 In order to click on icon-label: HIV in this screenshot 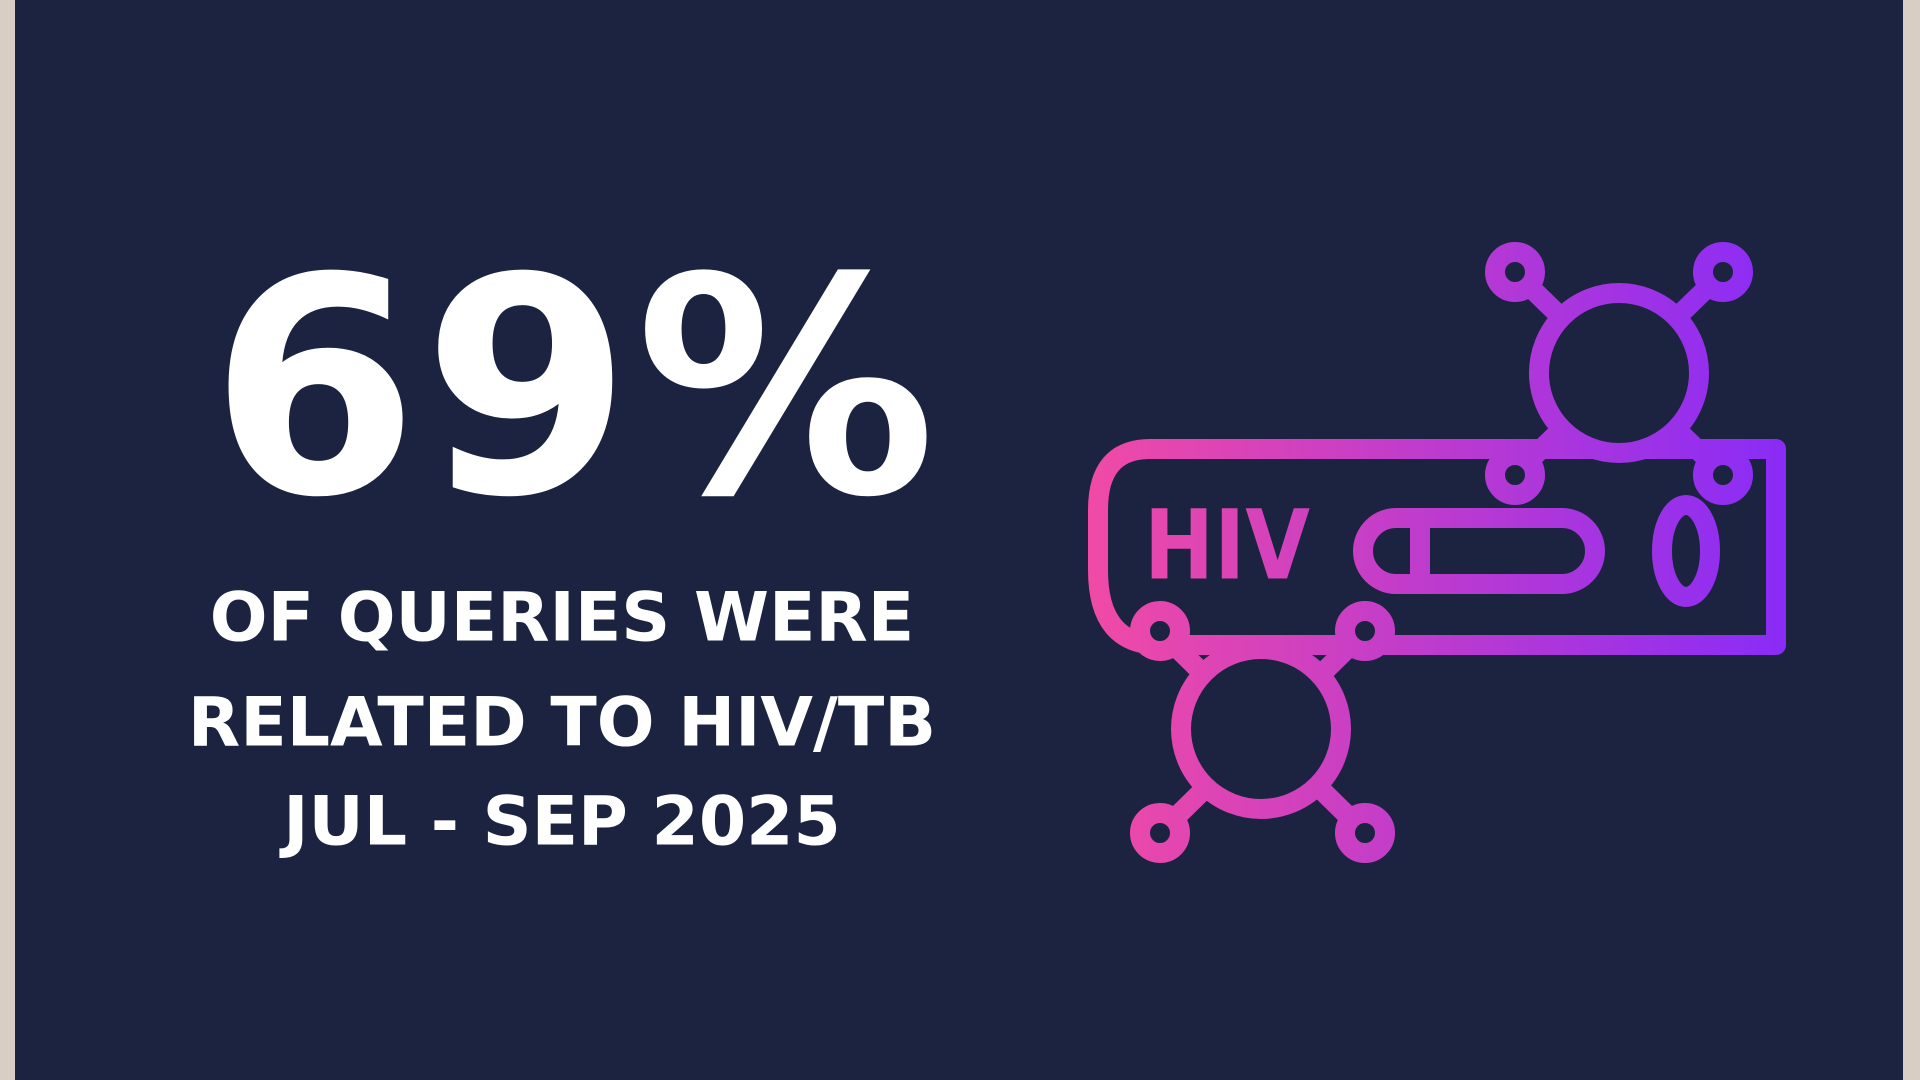, I will do `click(1227, 545)`.